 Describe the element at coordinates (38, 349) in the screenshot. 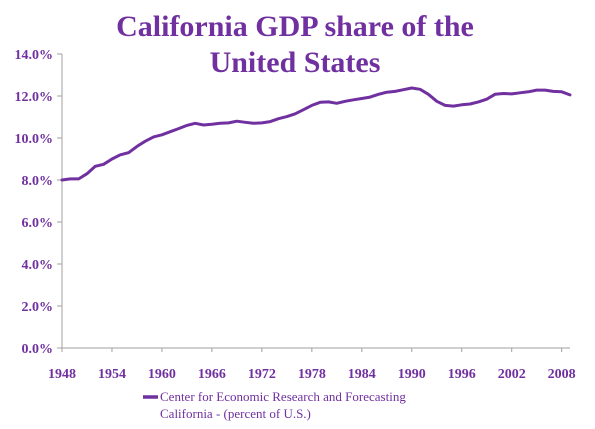

I see `y-tick-label: 0.0%` at that location.